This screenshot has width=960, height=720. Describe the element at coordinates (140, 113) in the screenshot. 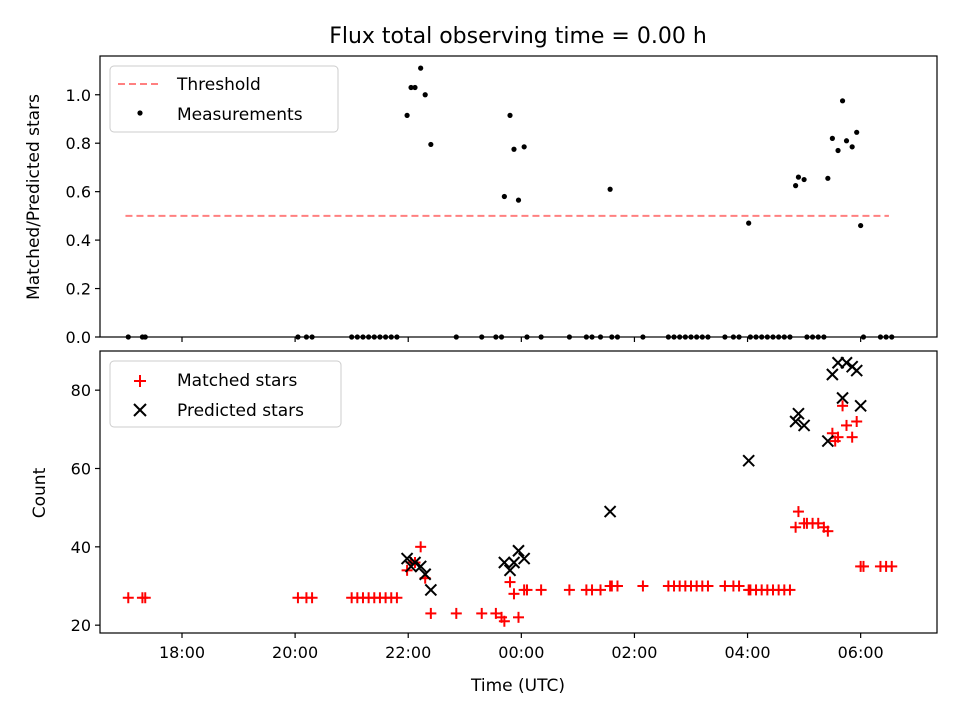

I see `legend-measurements-swatch` at that location.